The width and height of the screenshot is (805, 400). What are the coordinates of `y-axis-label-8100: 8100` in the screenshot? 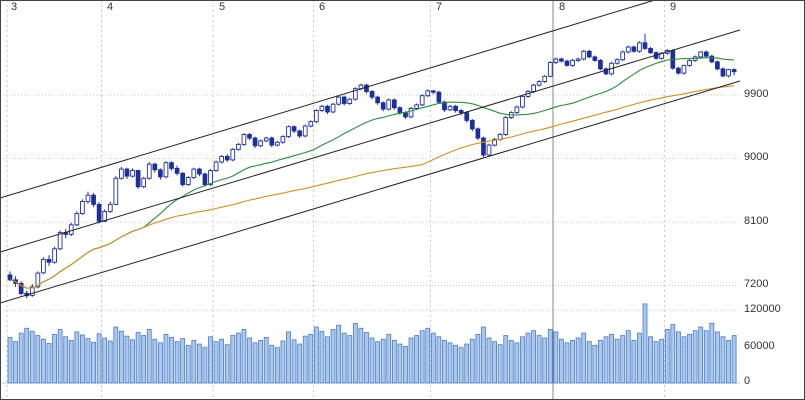 It's located at (756, 221).